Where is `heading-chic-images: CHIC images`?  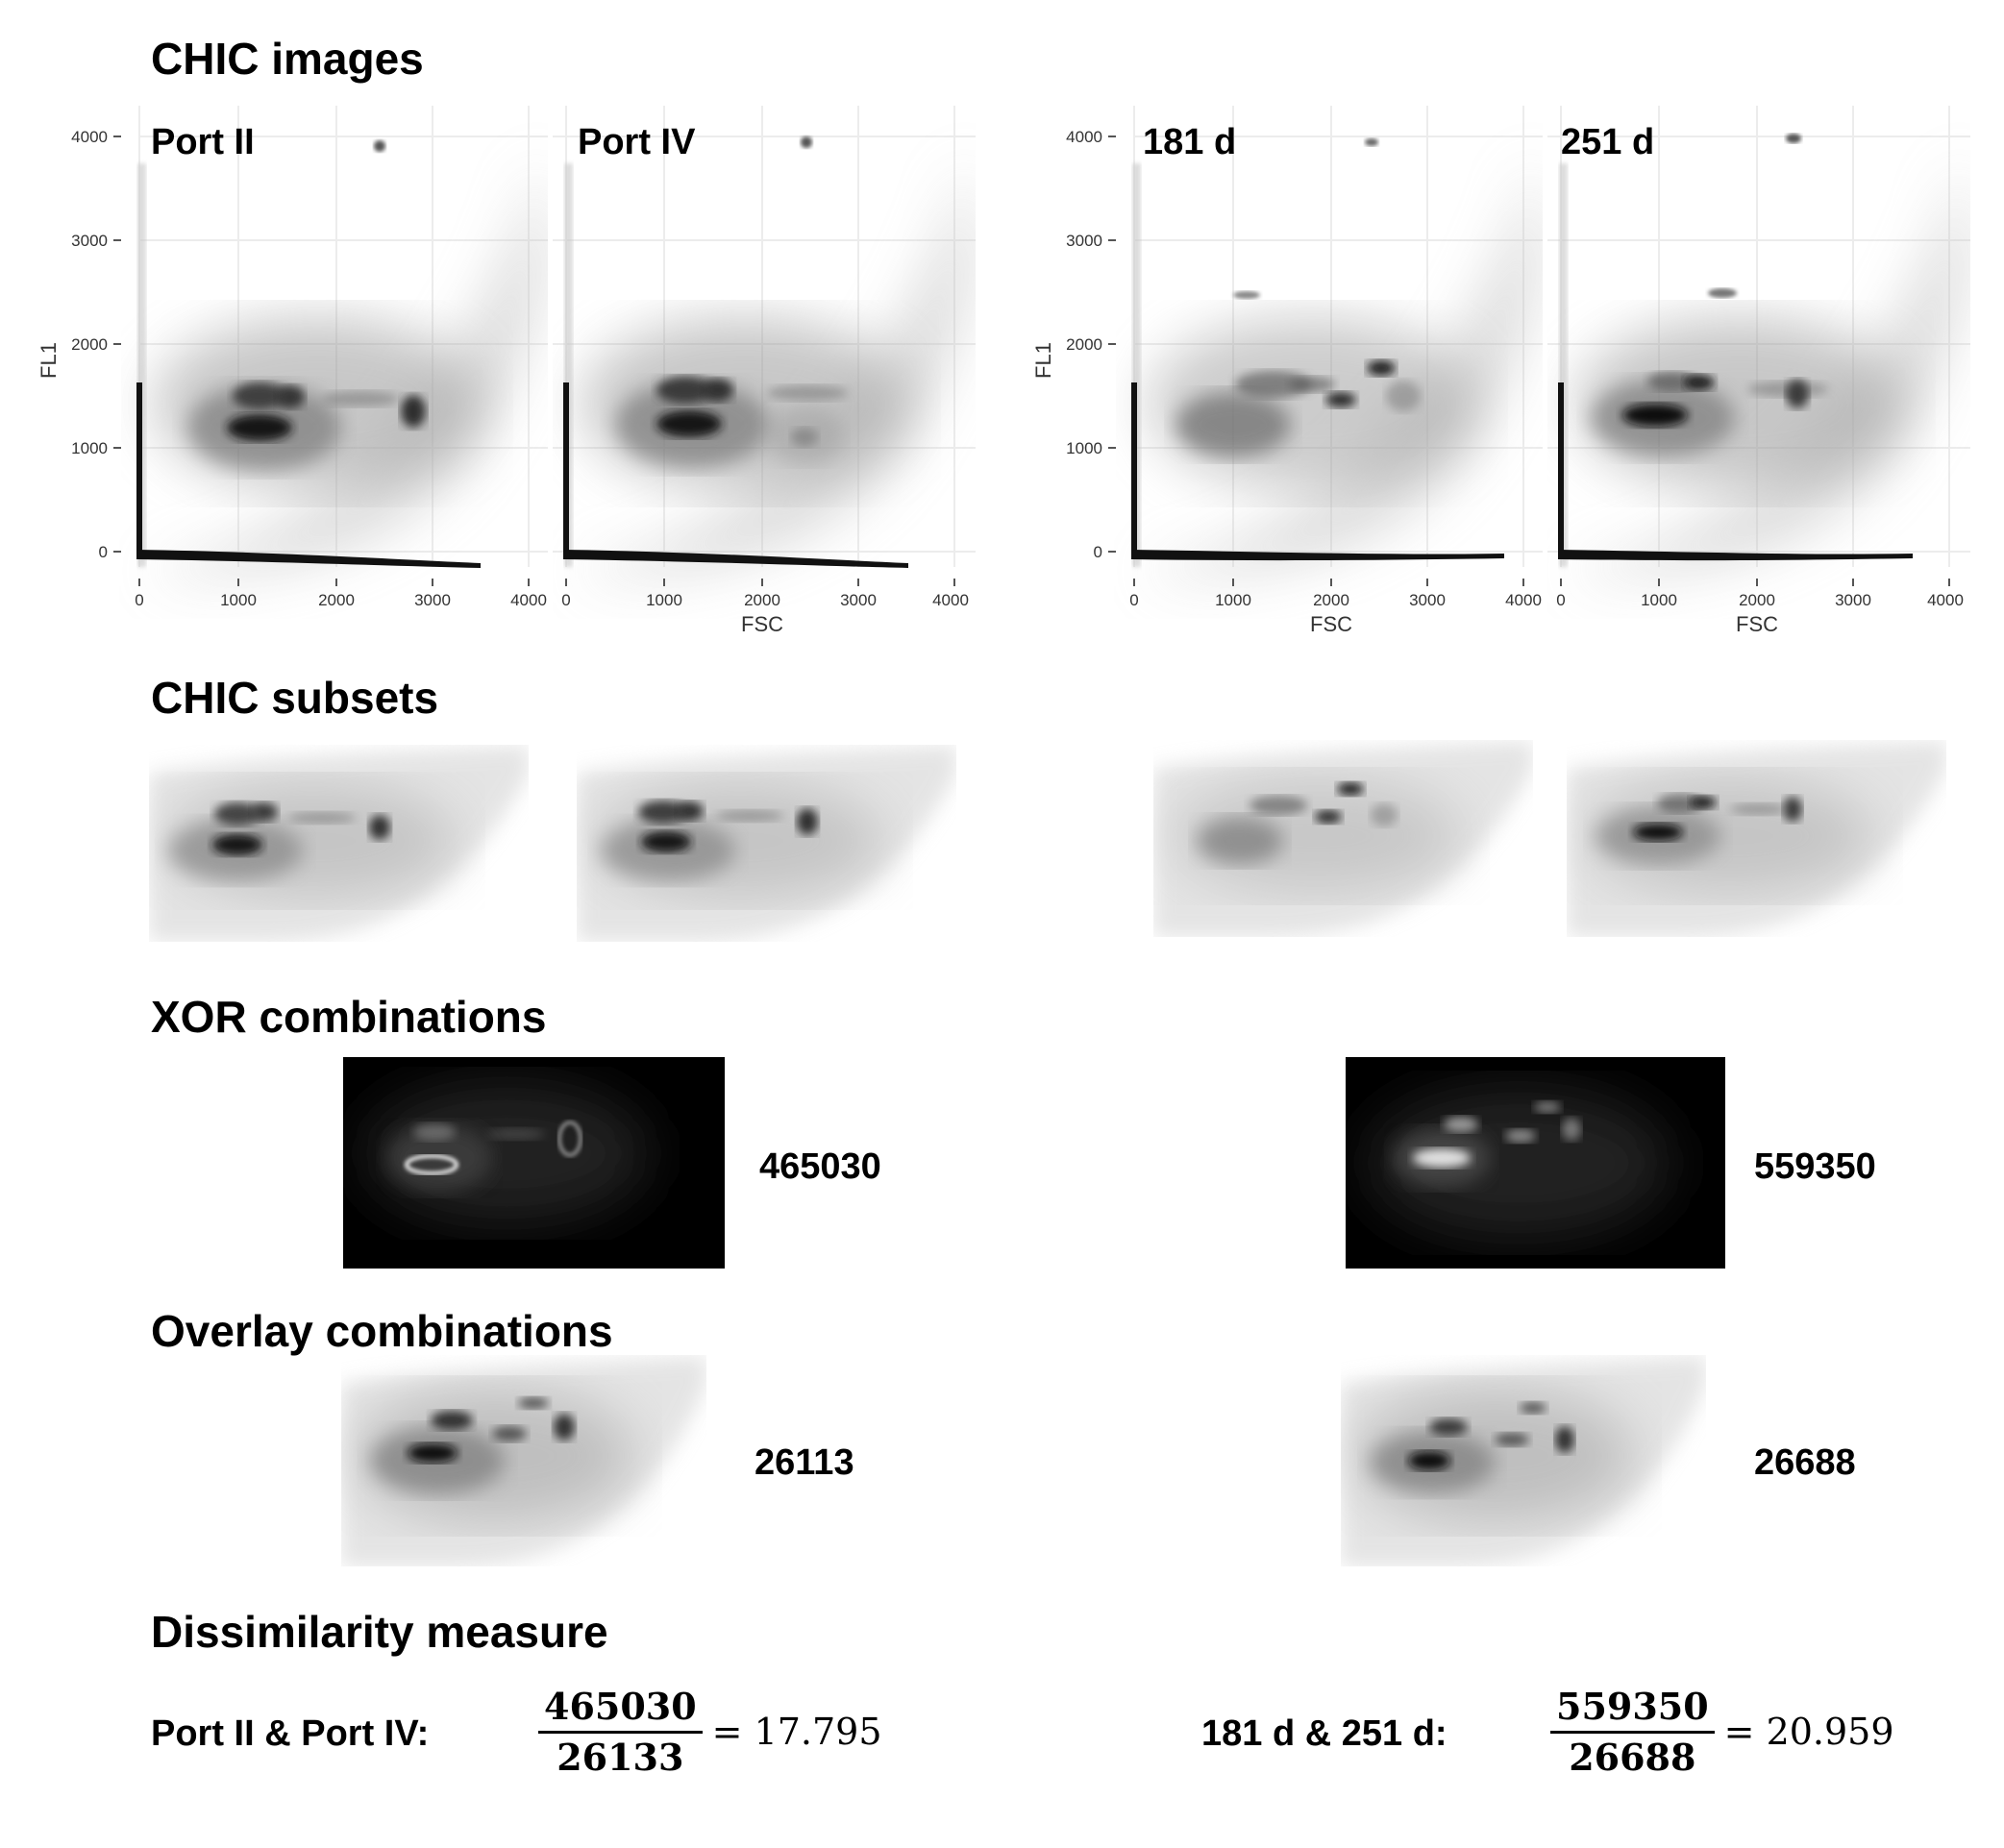
heading-chic-images: CHIC images is located at coordinates (287, 59).